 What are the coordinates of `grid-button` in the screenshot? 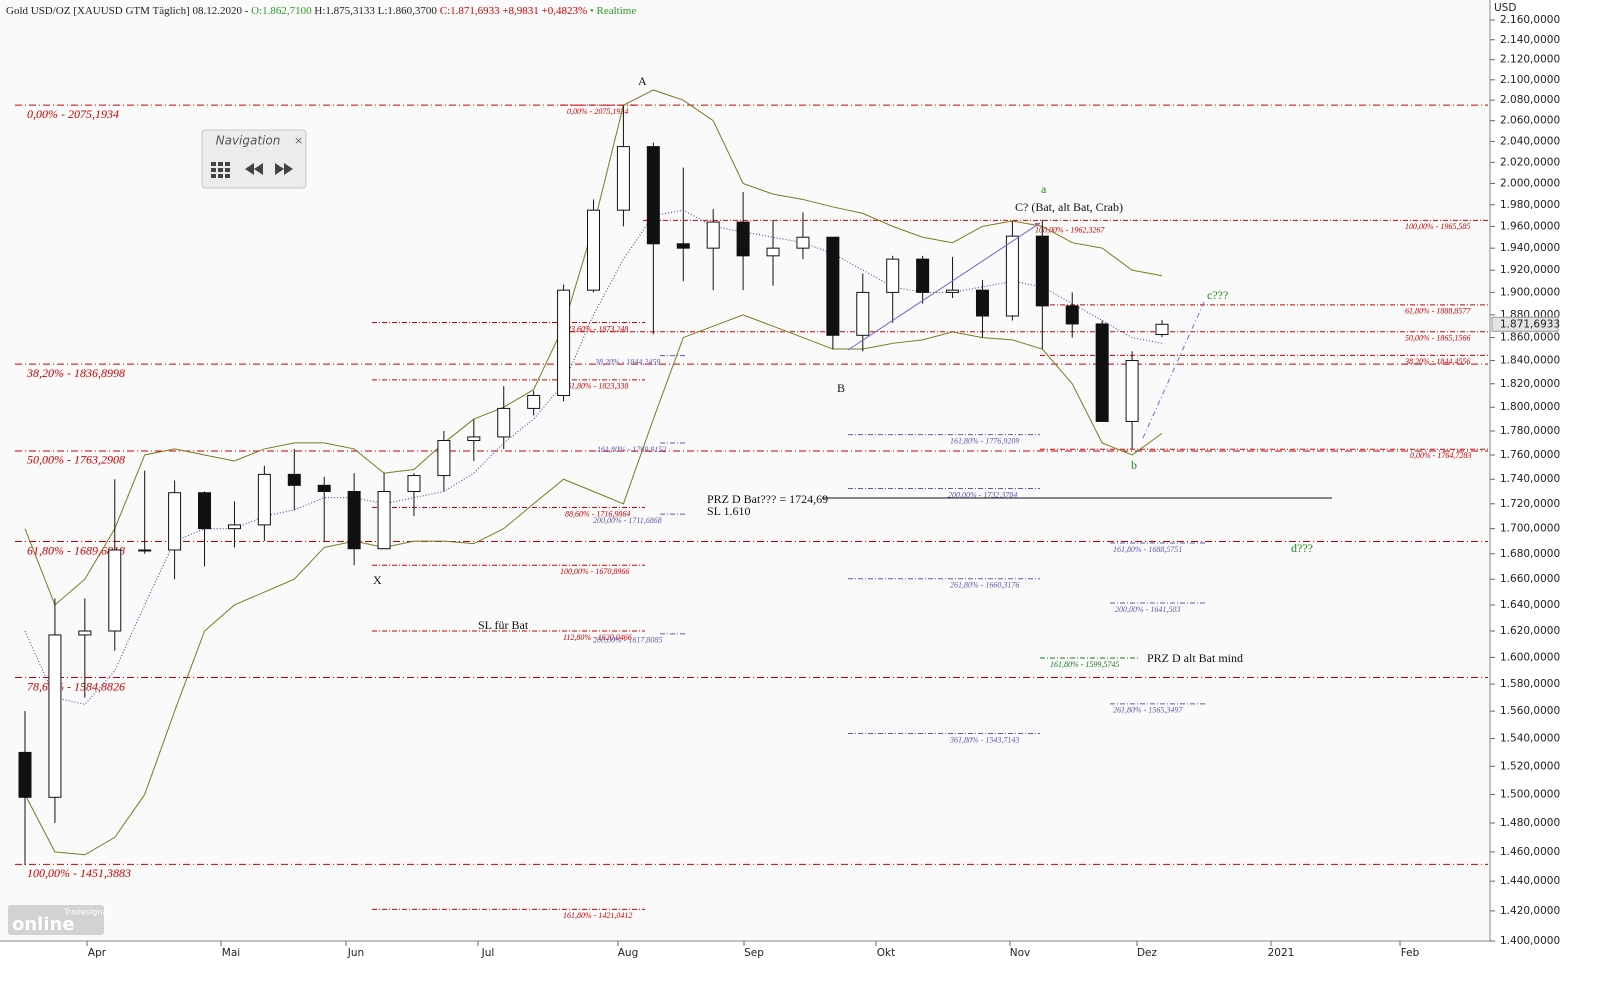 It's located at (220, 170).